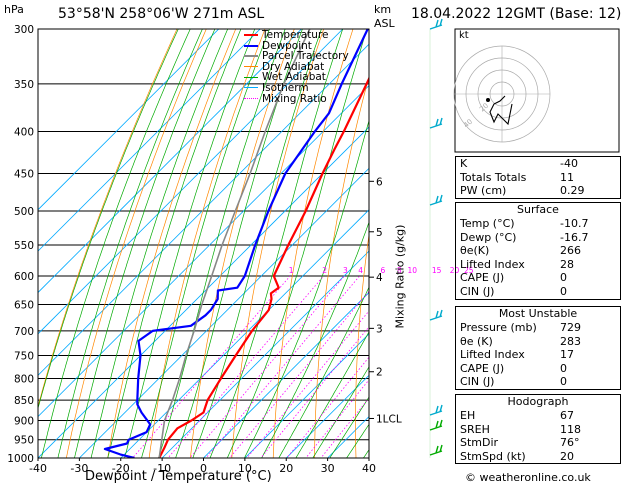  I want to click on x-tick-label: 20, so click(286, 468).